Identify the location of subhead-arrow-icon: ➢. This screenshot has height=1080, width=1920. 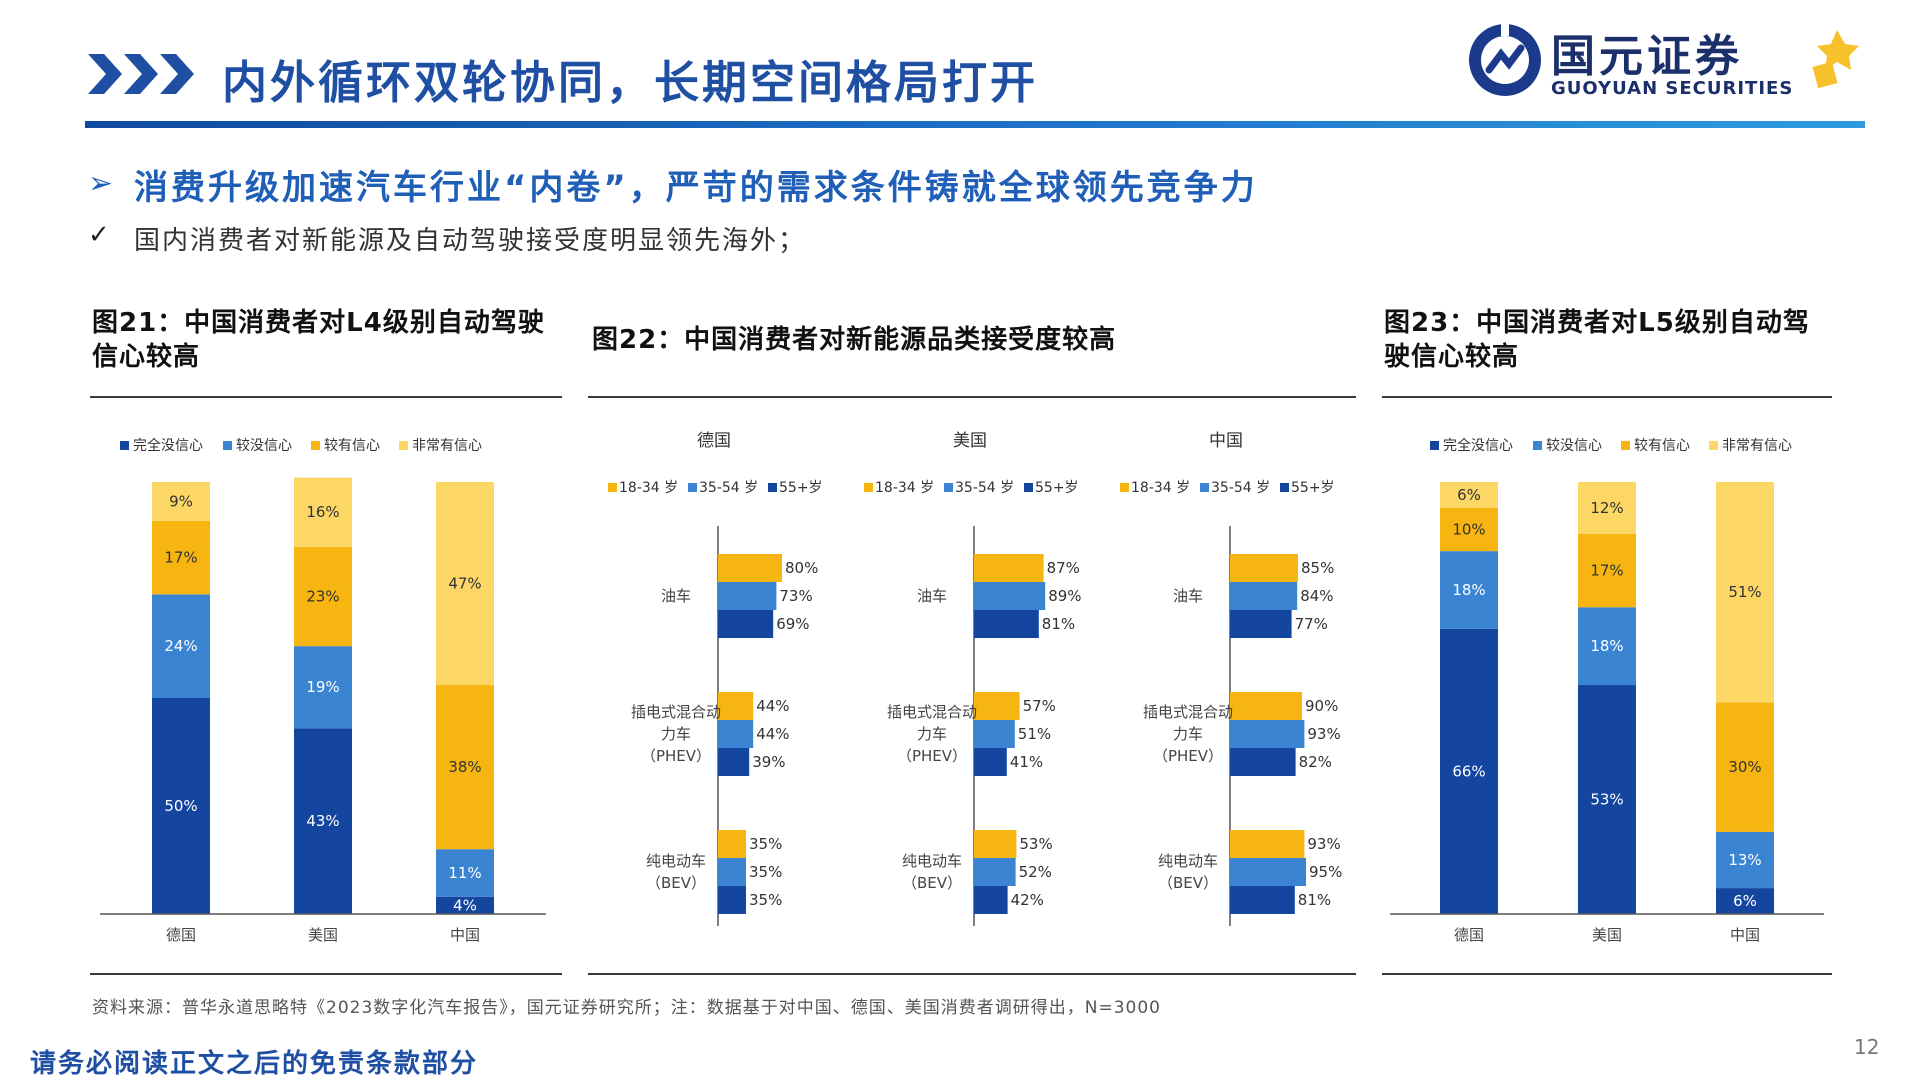
(101, 183).